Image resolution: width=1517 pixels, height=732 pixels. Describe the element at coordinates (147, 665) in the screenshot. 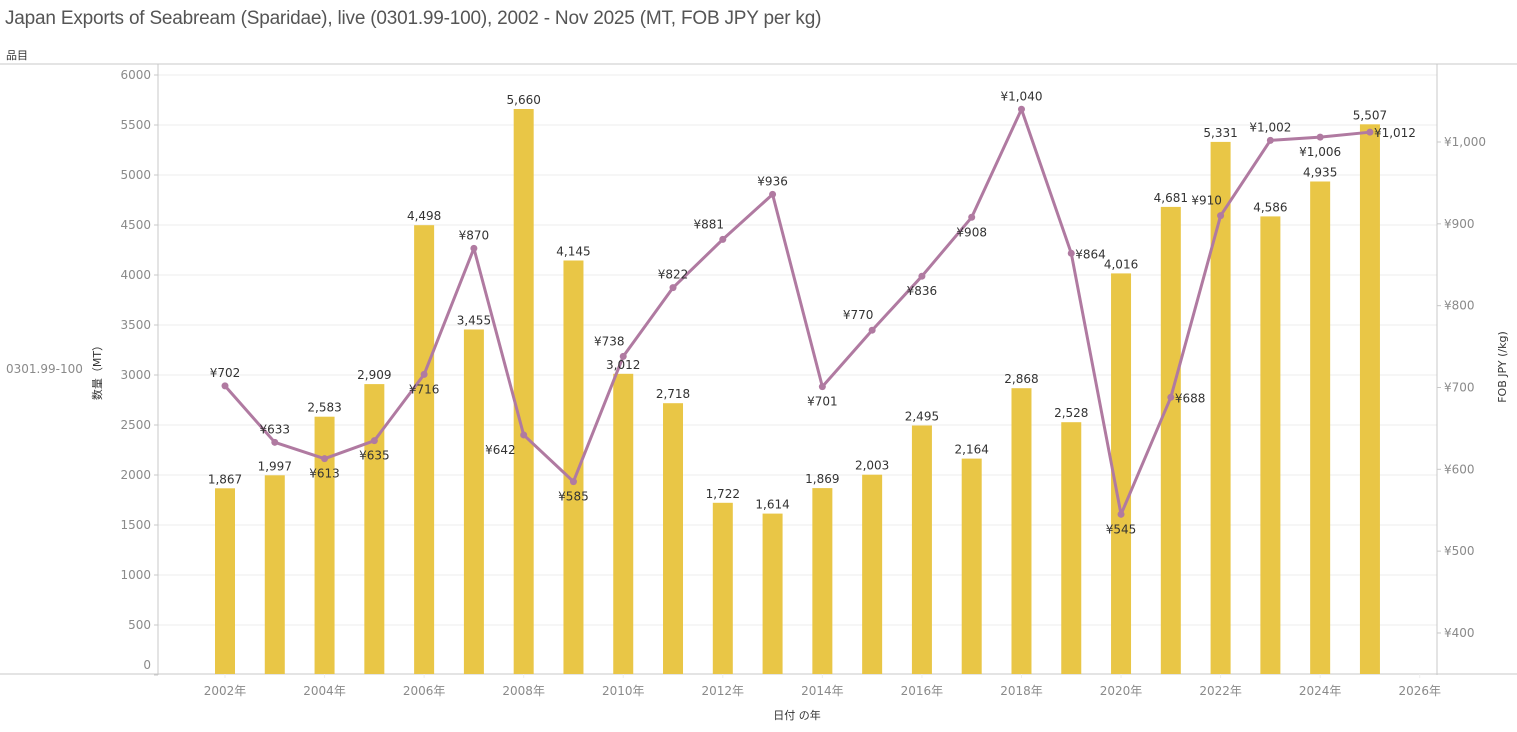

I see `y-left-tick-label: 0` at that location.